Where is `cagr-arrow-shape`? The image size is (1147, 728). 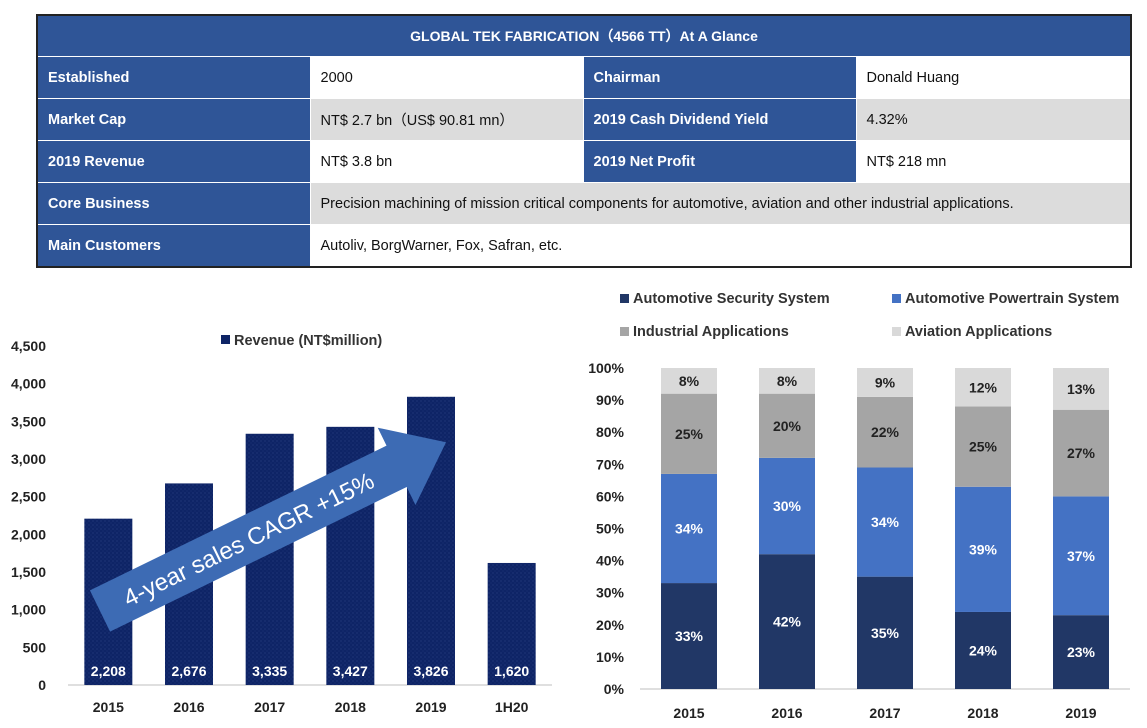 cagr-arrow-shape is located at coordinates (268, 529).